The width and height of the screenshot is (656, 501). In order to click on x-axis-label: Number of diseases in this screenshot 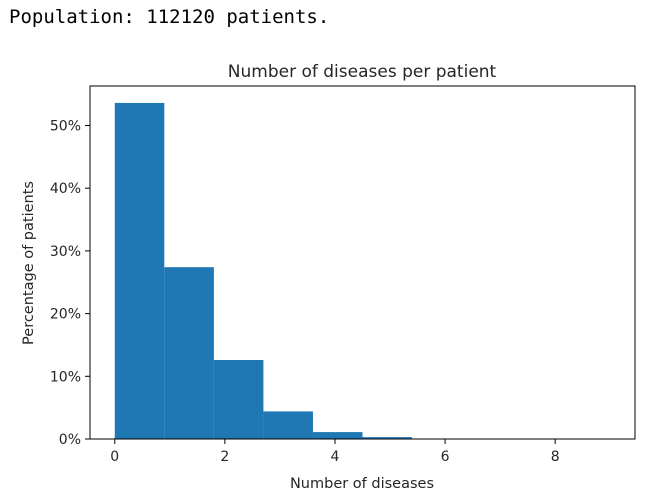, I will do `click(362, 484)`.